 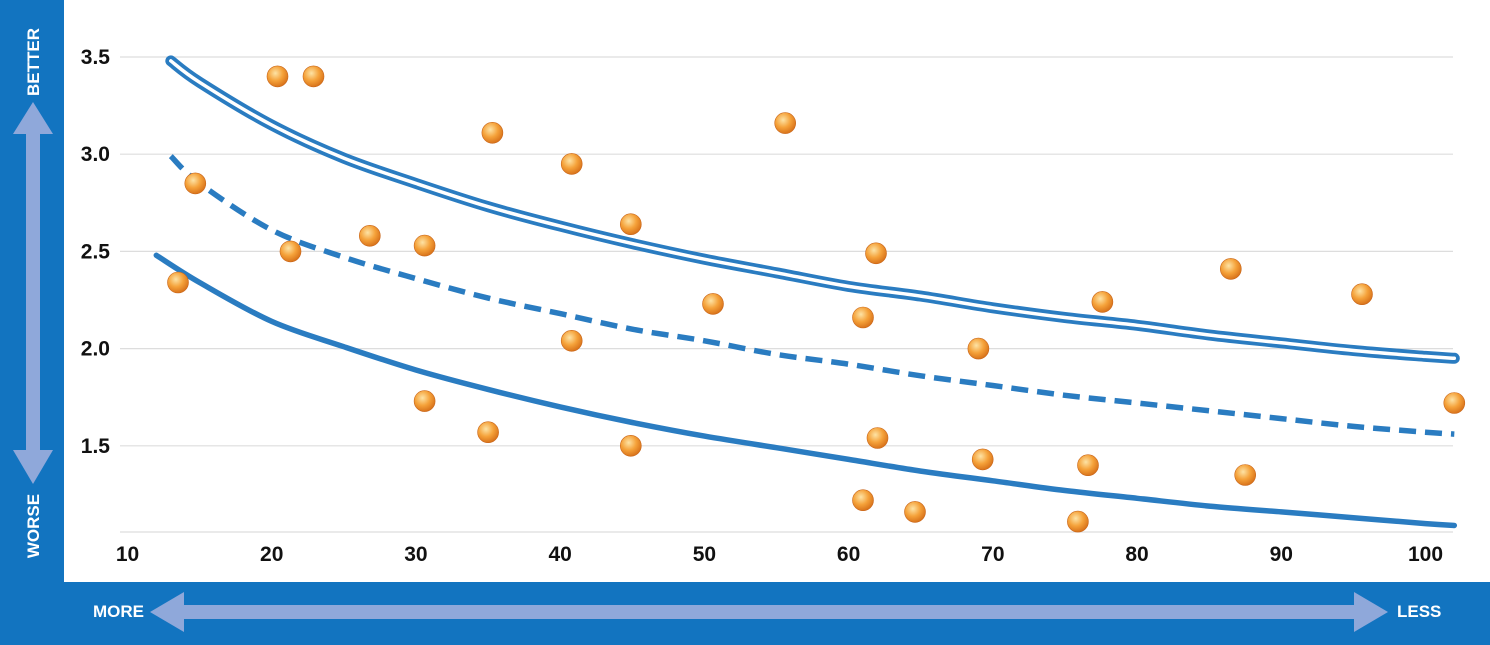 I want to click on x-tick-label: 70, so click(x=992, y=554).